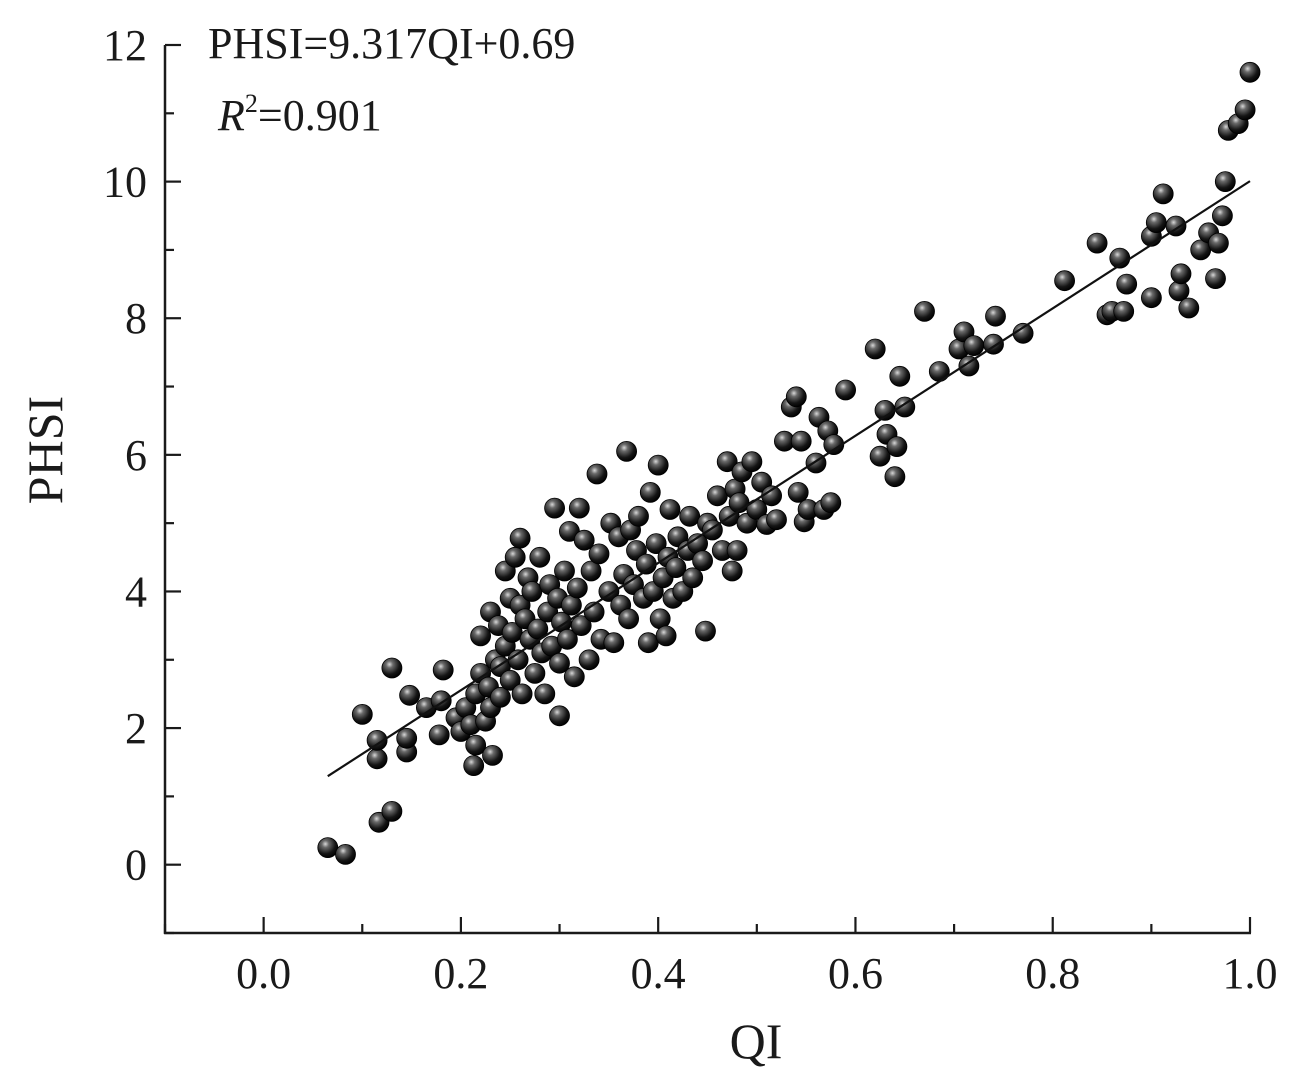 The image size is (1299, 1085). I want to click on y-tick-label: 10, so click(125, 182).